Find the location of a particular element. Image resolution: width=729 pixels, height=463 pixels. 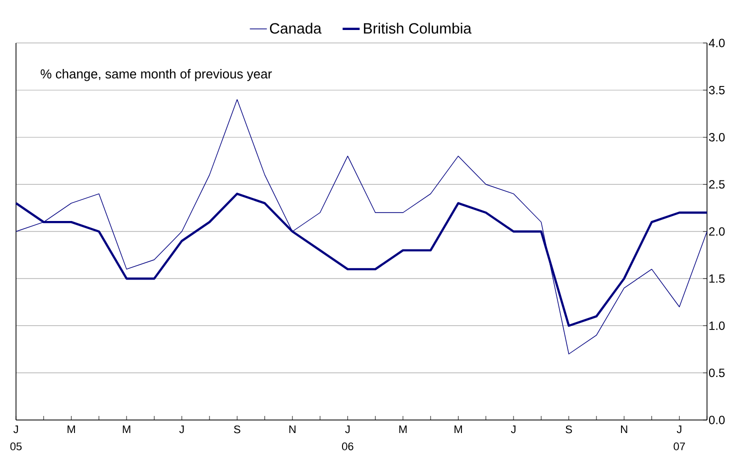

text: 07 is located at coordinates (679, 446).